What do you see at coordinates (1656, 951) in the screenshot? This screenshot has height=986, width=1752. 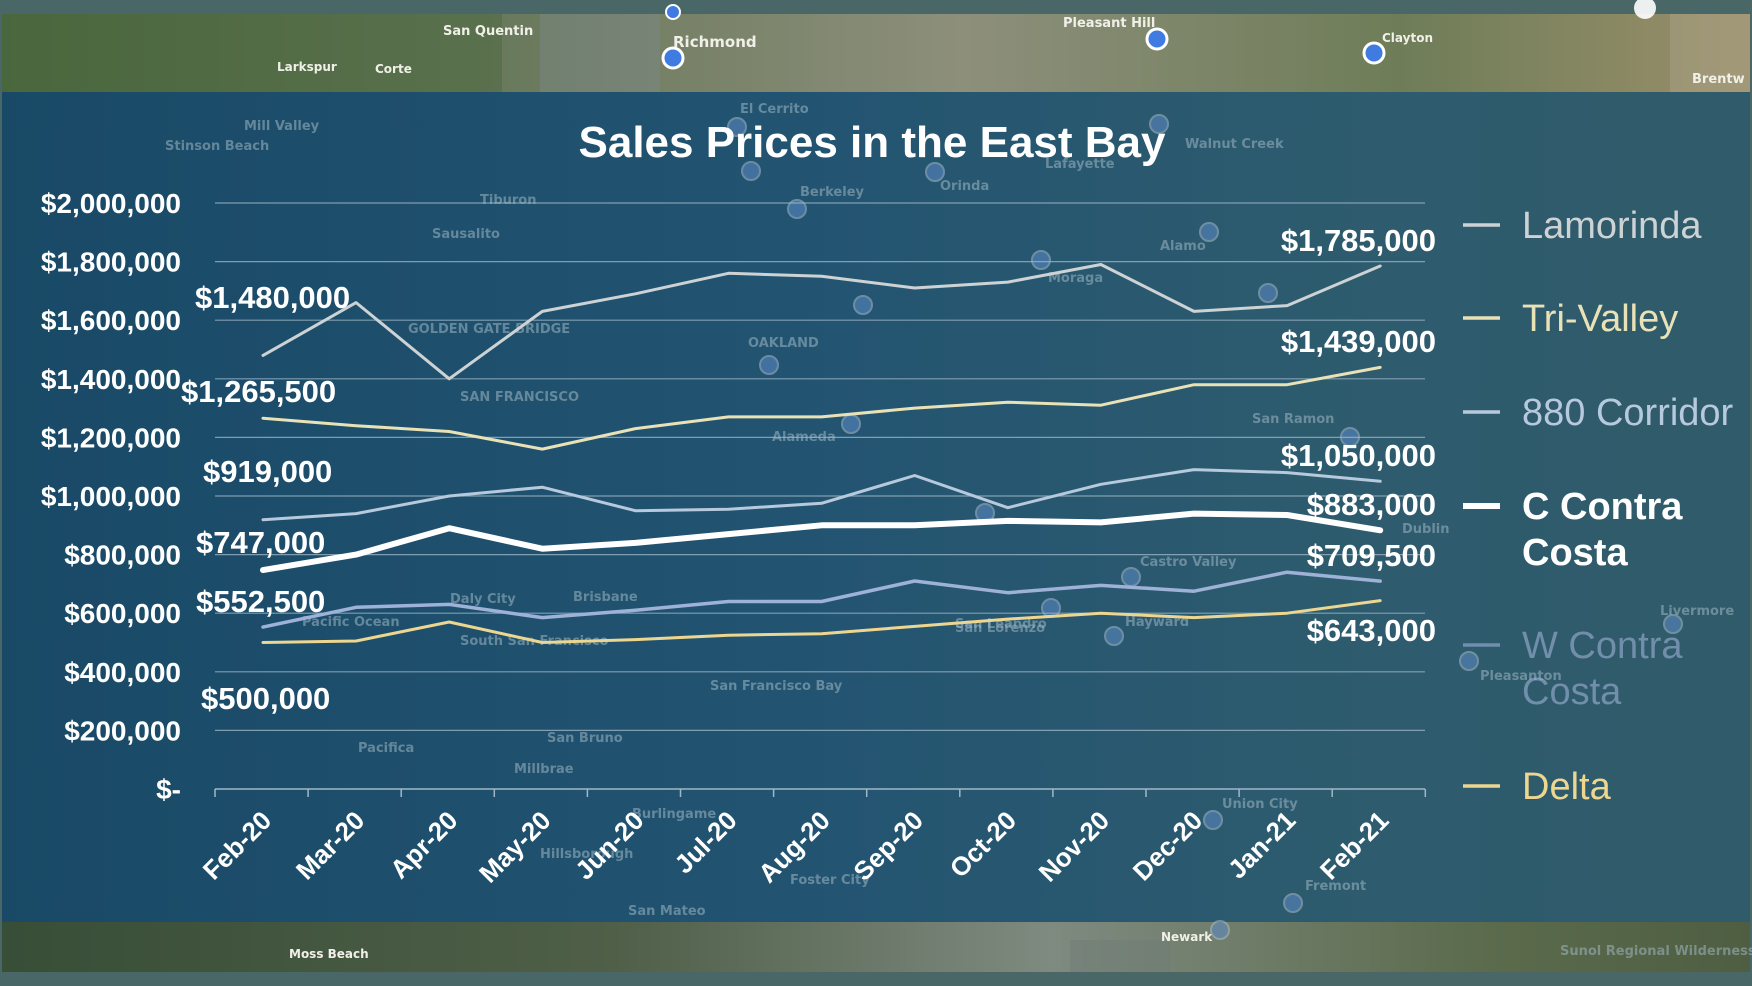 I see `panel-map-label: Sunol Regional Wilderness Area` at bounding box center [1656, 951].